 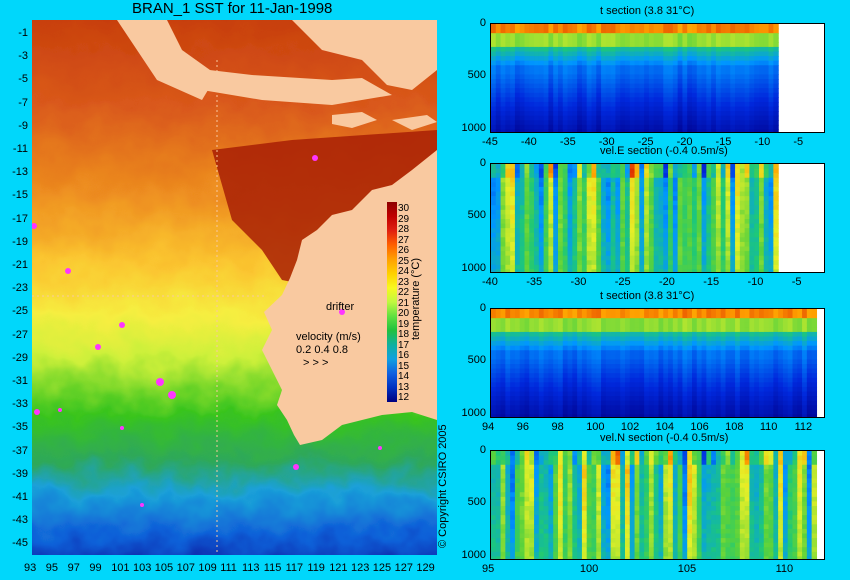 I want to click on colorbar-tick: 26, so click(x=404, y=250).